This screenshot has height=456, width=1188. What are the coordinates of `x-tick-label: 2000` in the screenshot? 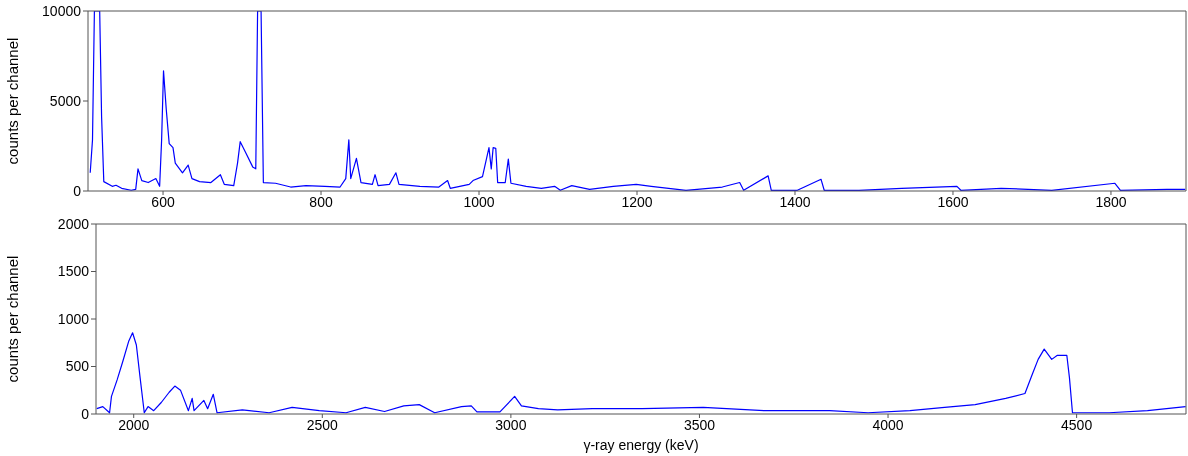 It's located at (134, 424).